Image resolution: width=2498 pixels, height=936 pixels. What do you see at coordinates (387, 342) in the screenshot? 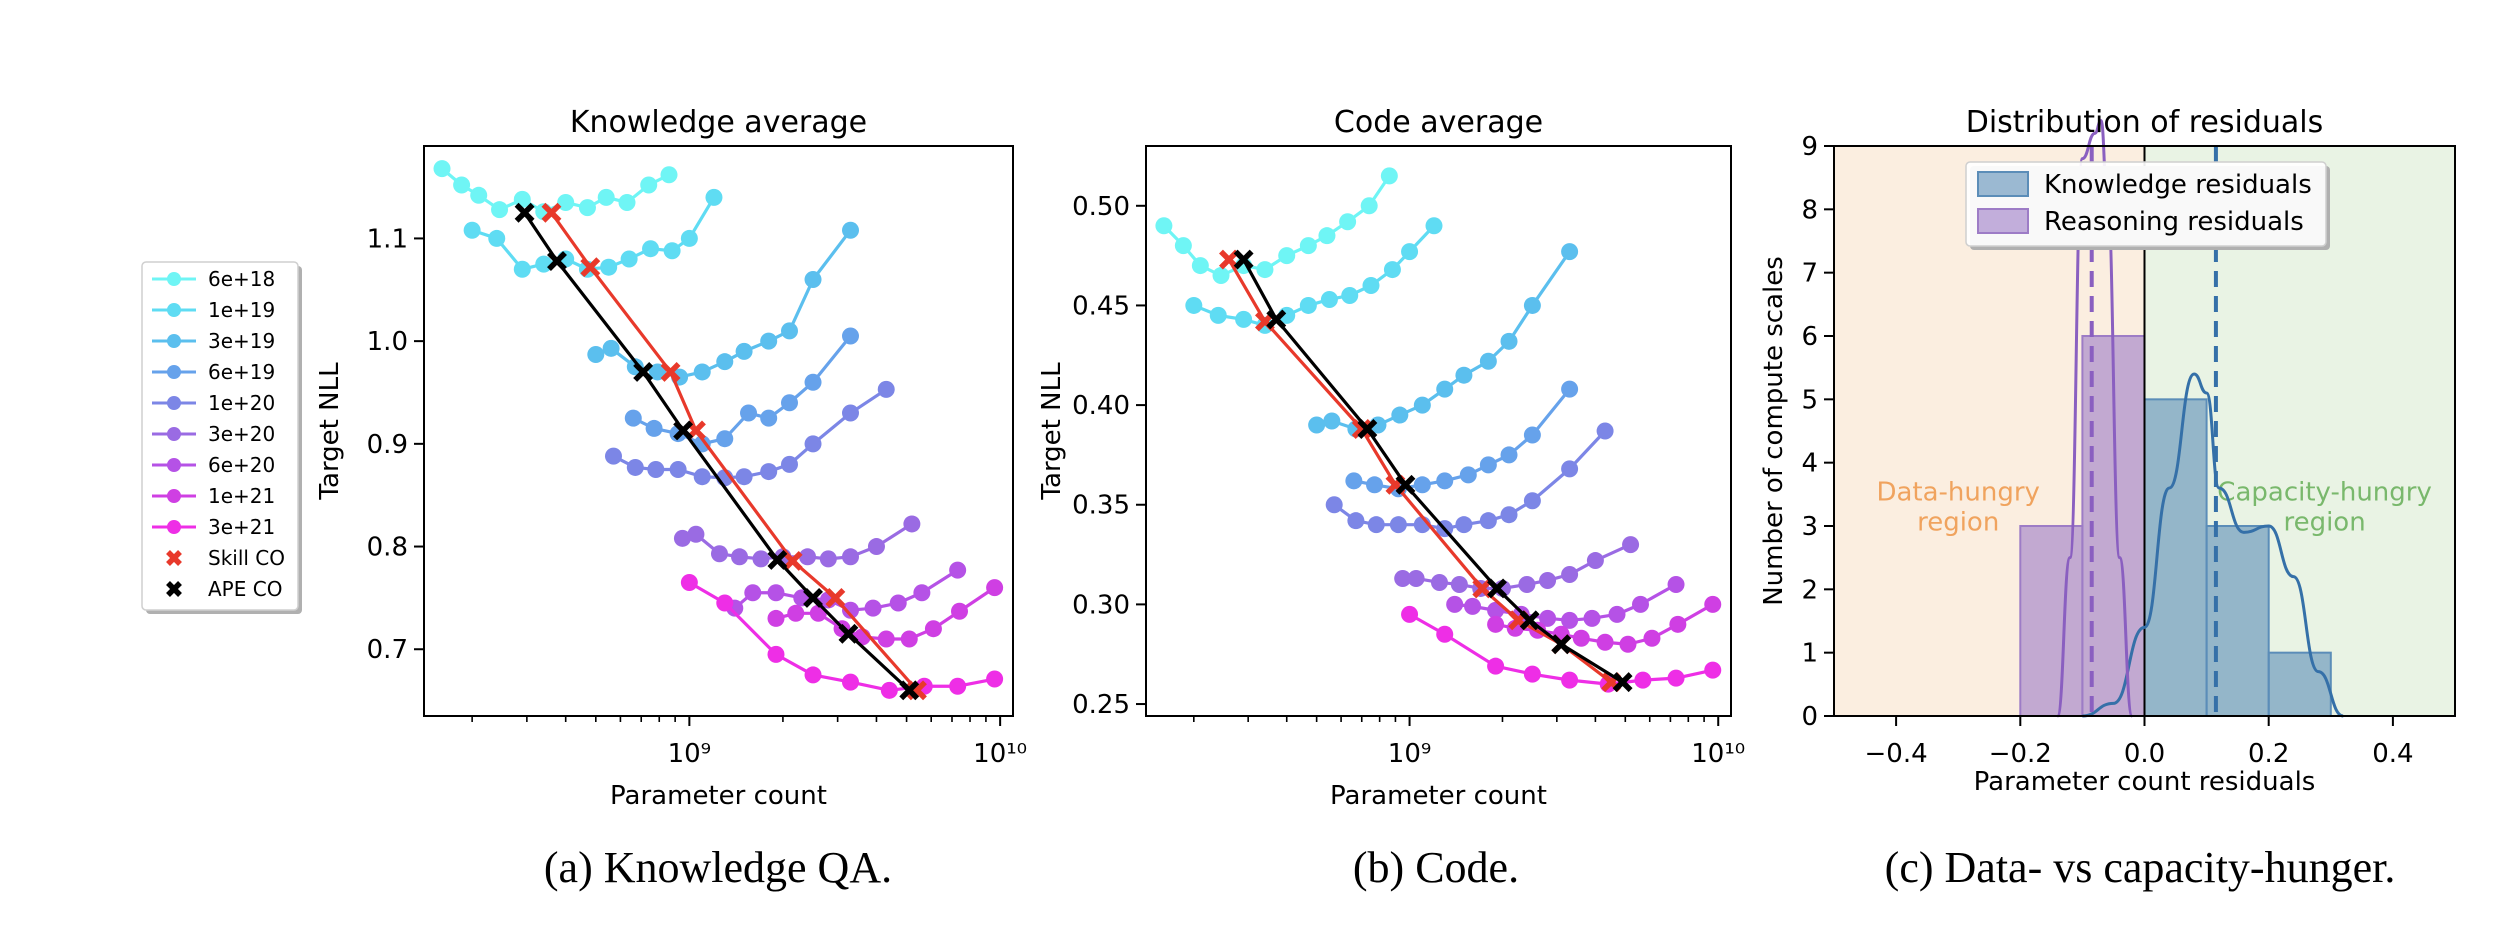
I see `y-tick-label: 1.0` at bounding box center [387, 342].